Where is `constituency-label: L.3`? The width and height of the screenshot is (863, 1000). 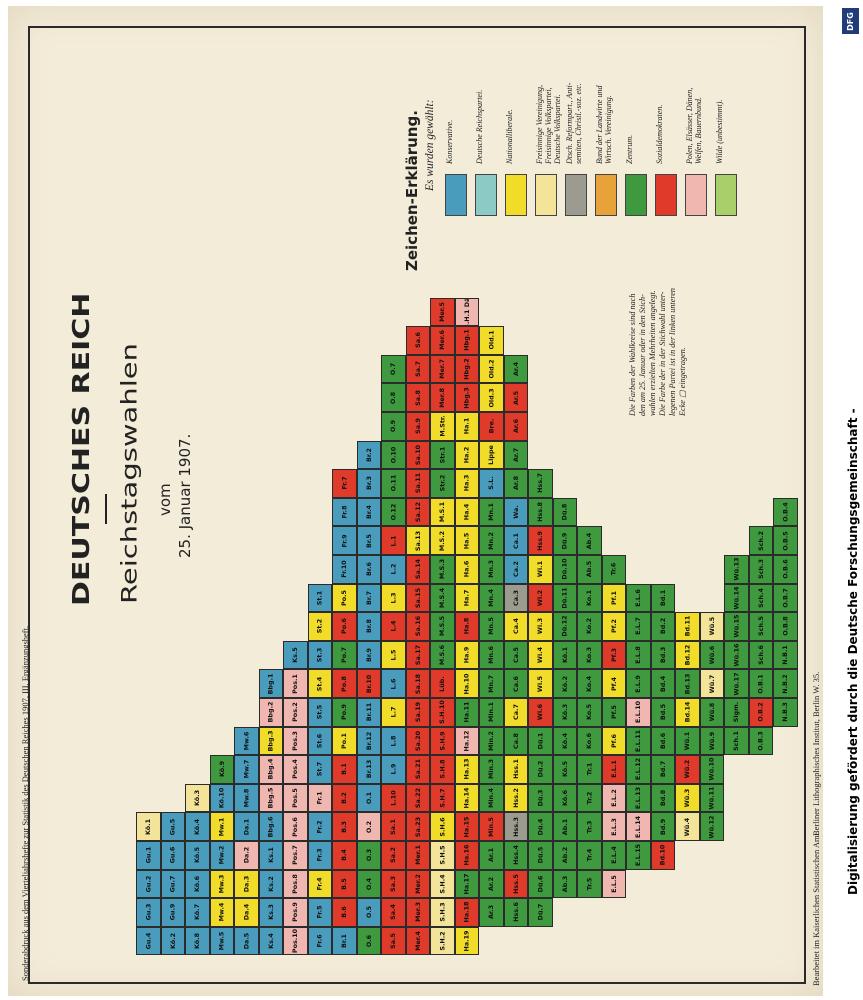
constituency-label: L.3 is located at coordinates (393, 598).